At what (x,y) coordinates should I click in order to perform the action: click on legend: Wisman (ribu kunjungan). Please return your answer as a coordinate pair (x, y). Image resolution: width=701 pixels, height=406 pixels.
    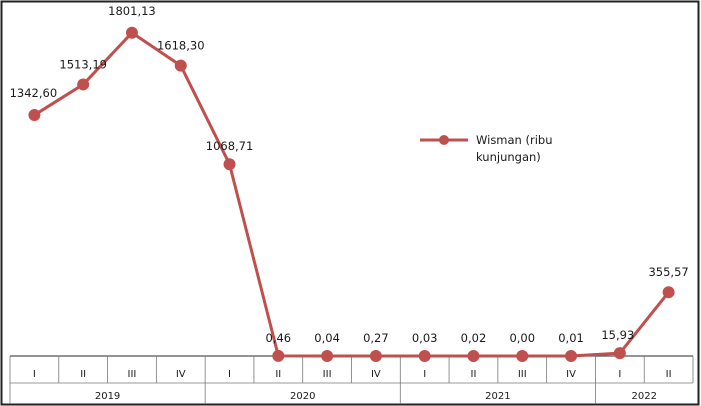
    Looking at the image, I should click on (486, 148).